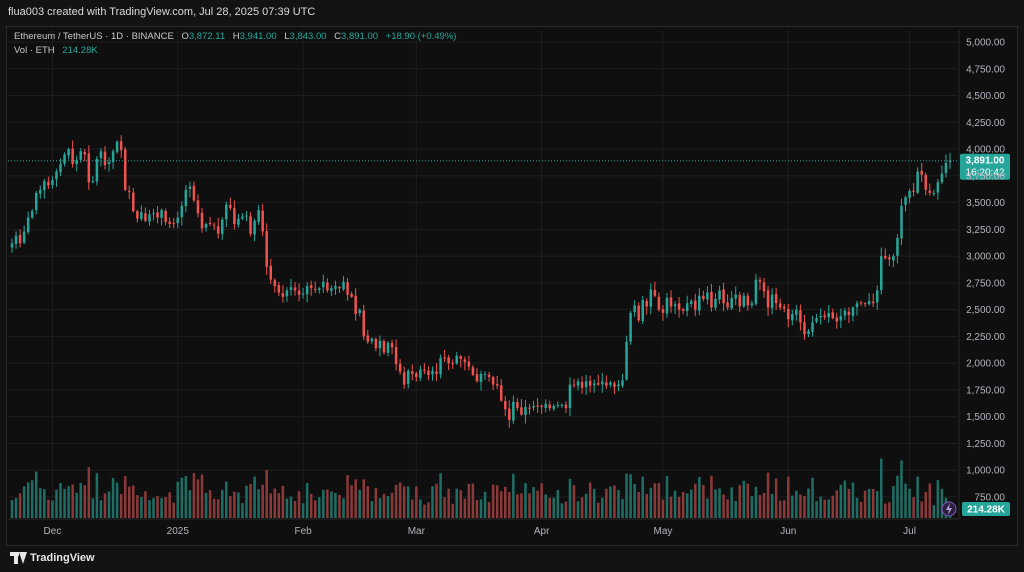 The height and width of the screenshot is (572, 1024). I want to click on y-tick-label: 4,000.00, so click(985, 150).